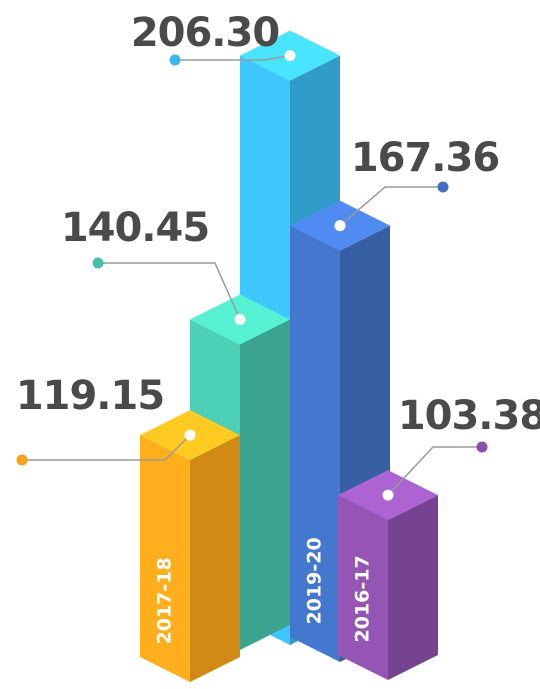 This screenshot has width=540, height=689. I want to click on value-label: 206.30, so click(205, 33).